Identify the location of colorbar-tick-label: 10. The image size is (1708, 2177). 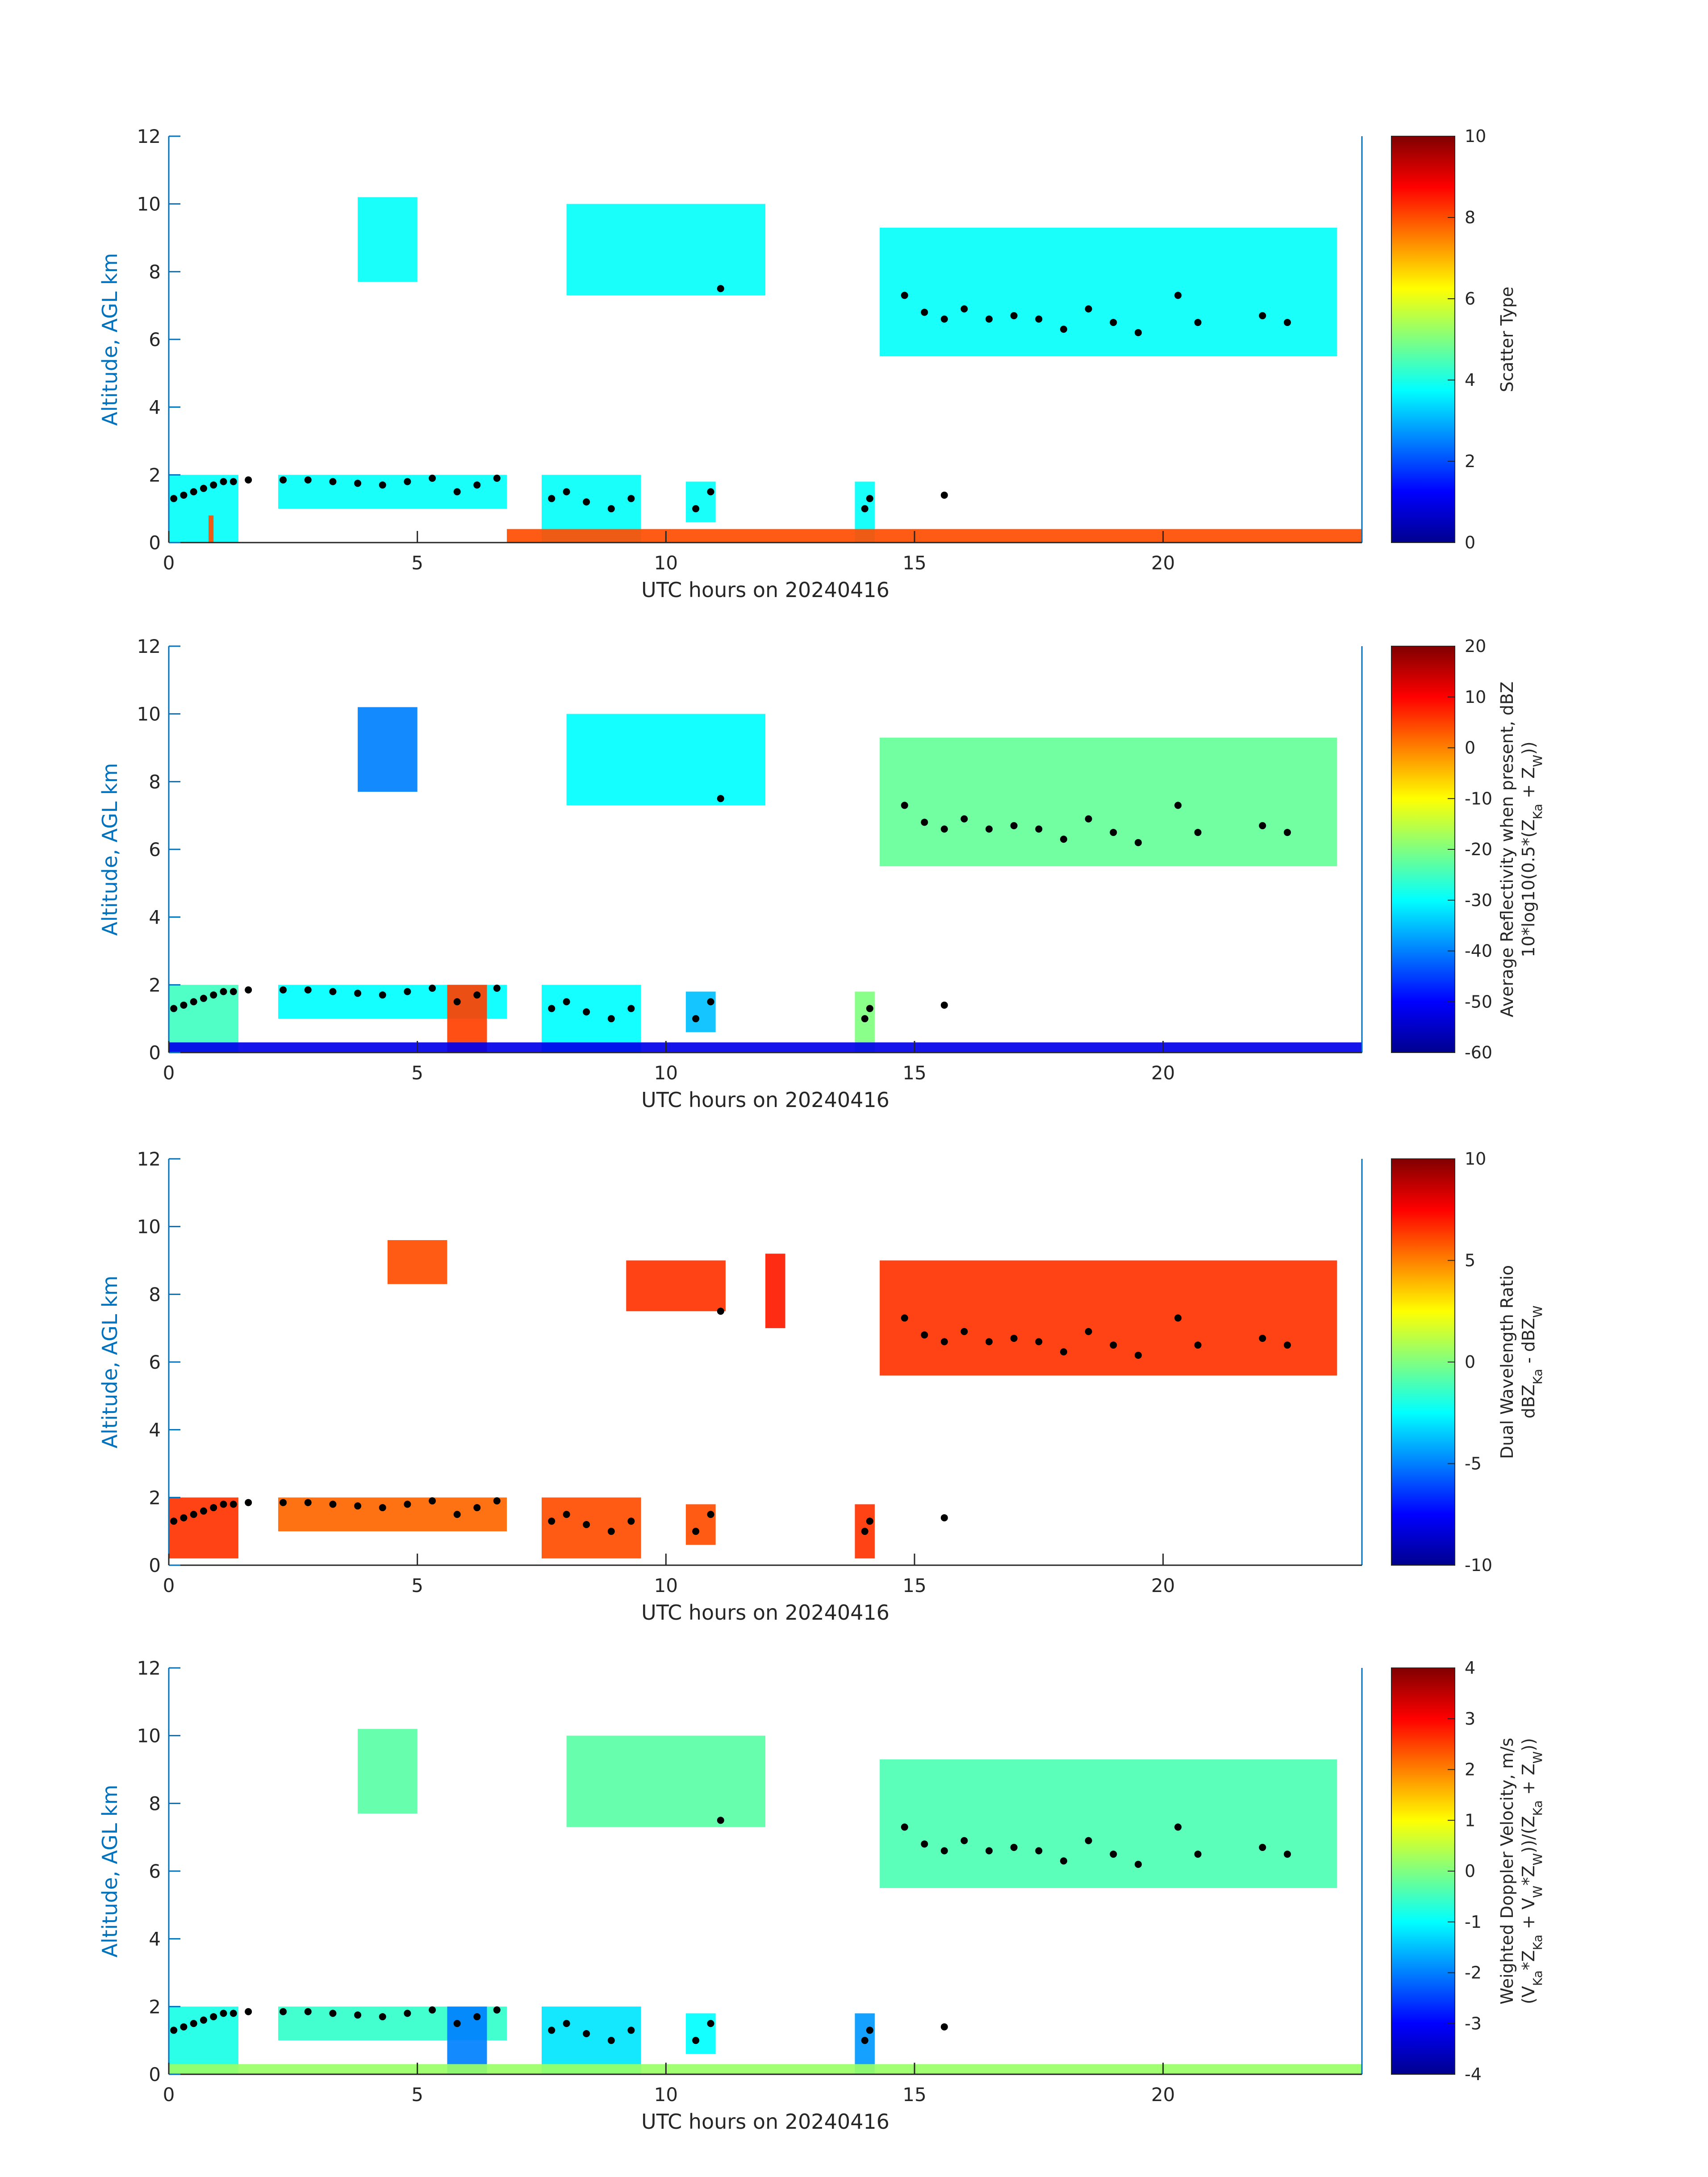
(1475, 136).